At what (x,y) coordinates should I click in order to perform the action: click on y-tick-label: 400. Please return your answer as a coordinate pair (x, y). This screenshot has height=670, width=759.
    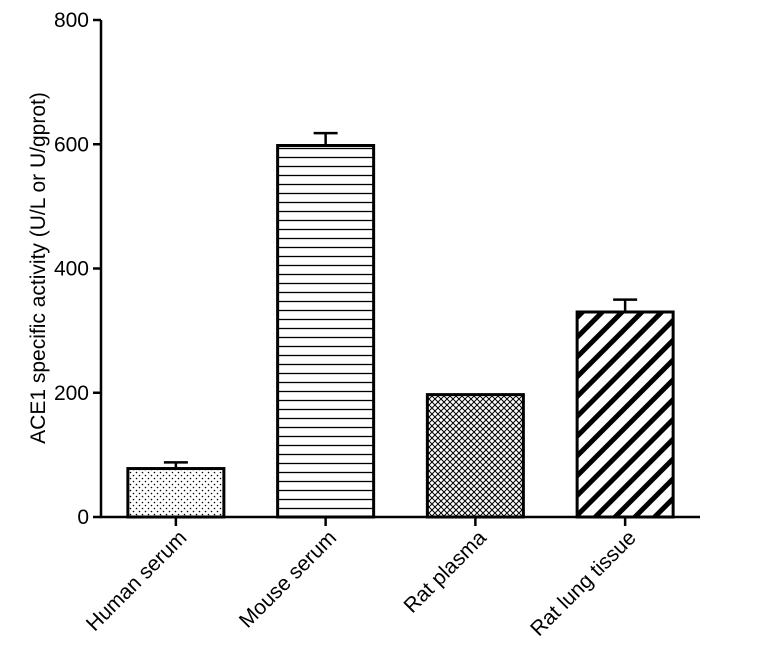
    Looking at the image, I should click on (71, 269).